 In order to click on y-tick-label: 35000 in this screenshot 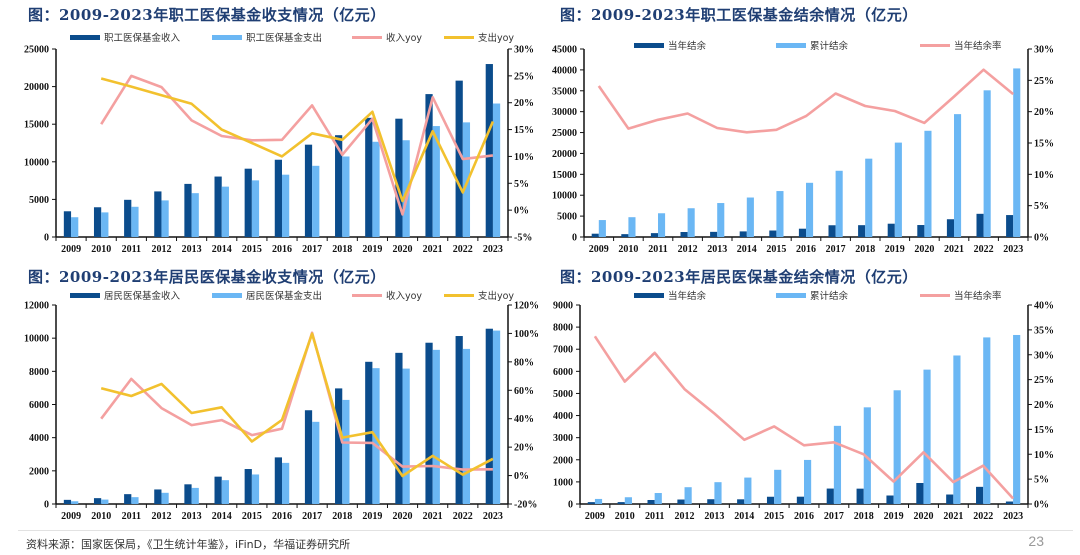, I will do `click(564, 91)`.